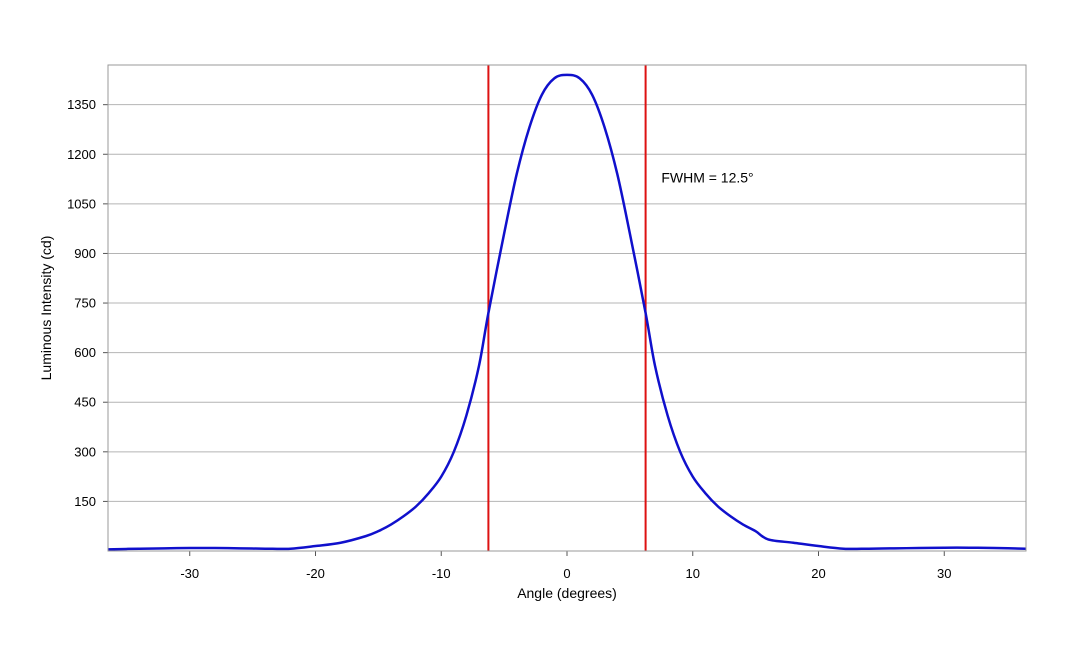 The height and width of the screenshot is (648, 1080). Describe the element at coordinates (81, 203) in the screenshot. I see `y-tick-label: 1050` at that location.